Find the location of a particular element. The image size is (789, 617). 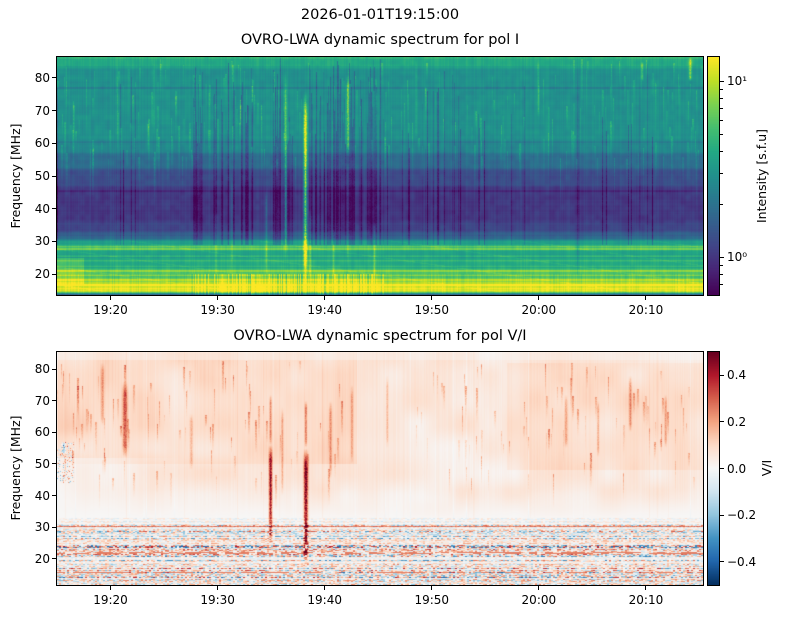

colorbar-tick-label: 0.0 is located at coordinates (737, 468).